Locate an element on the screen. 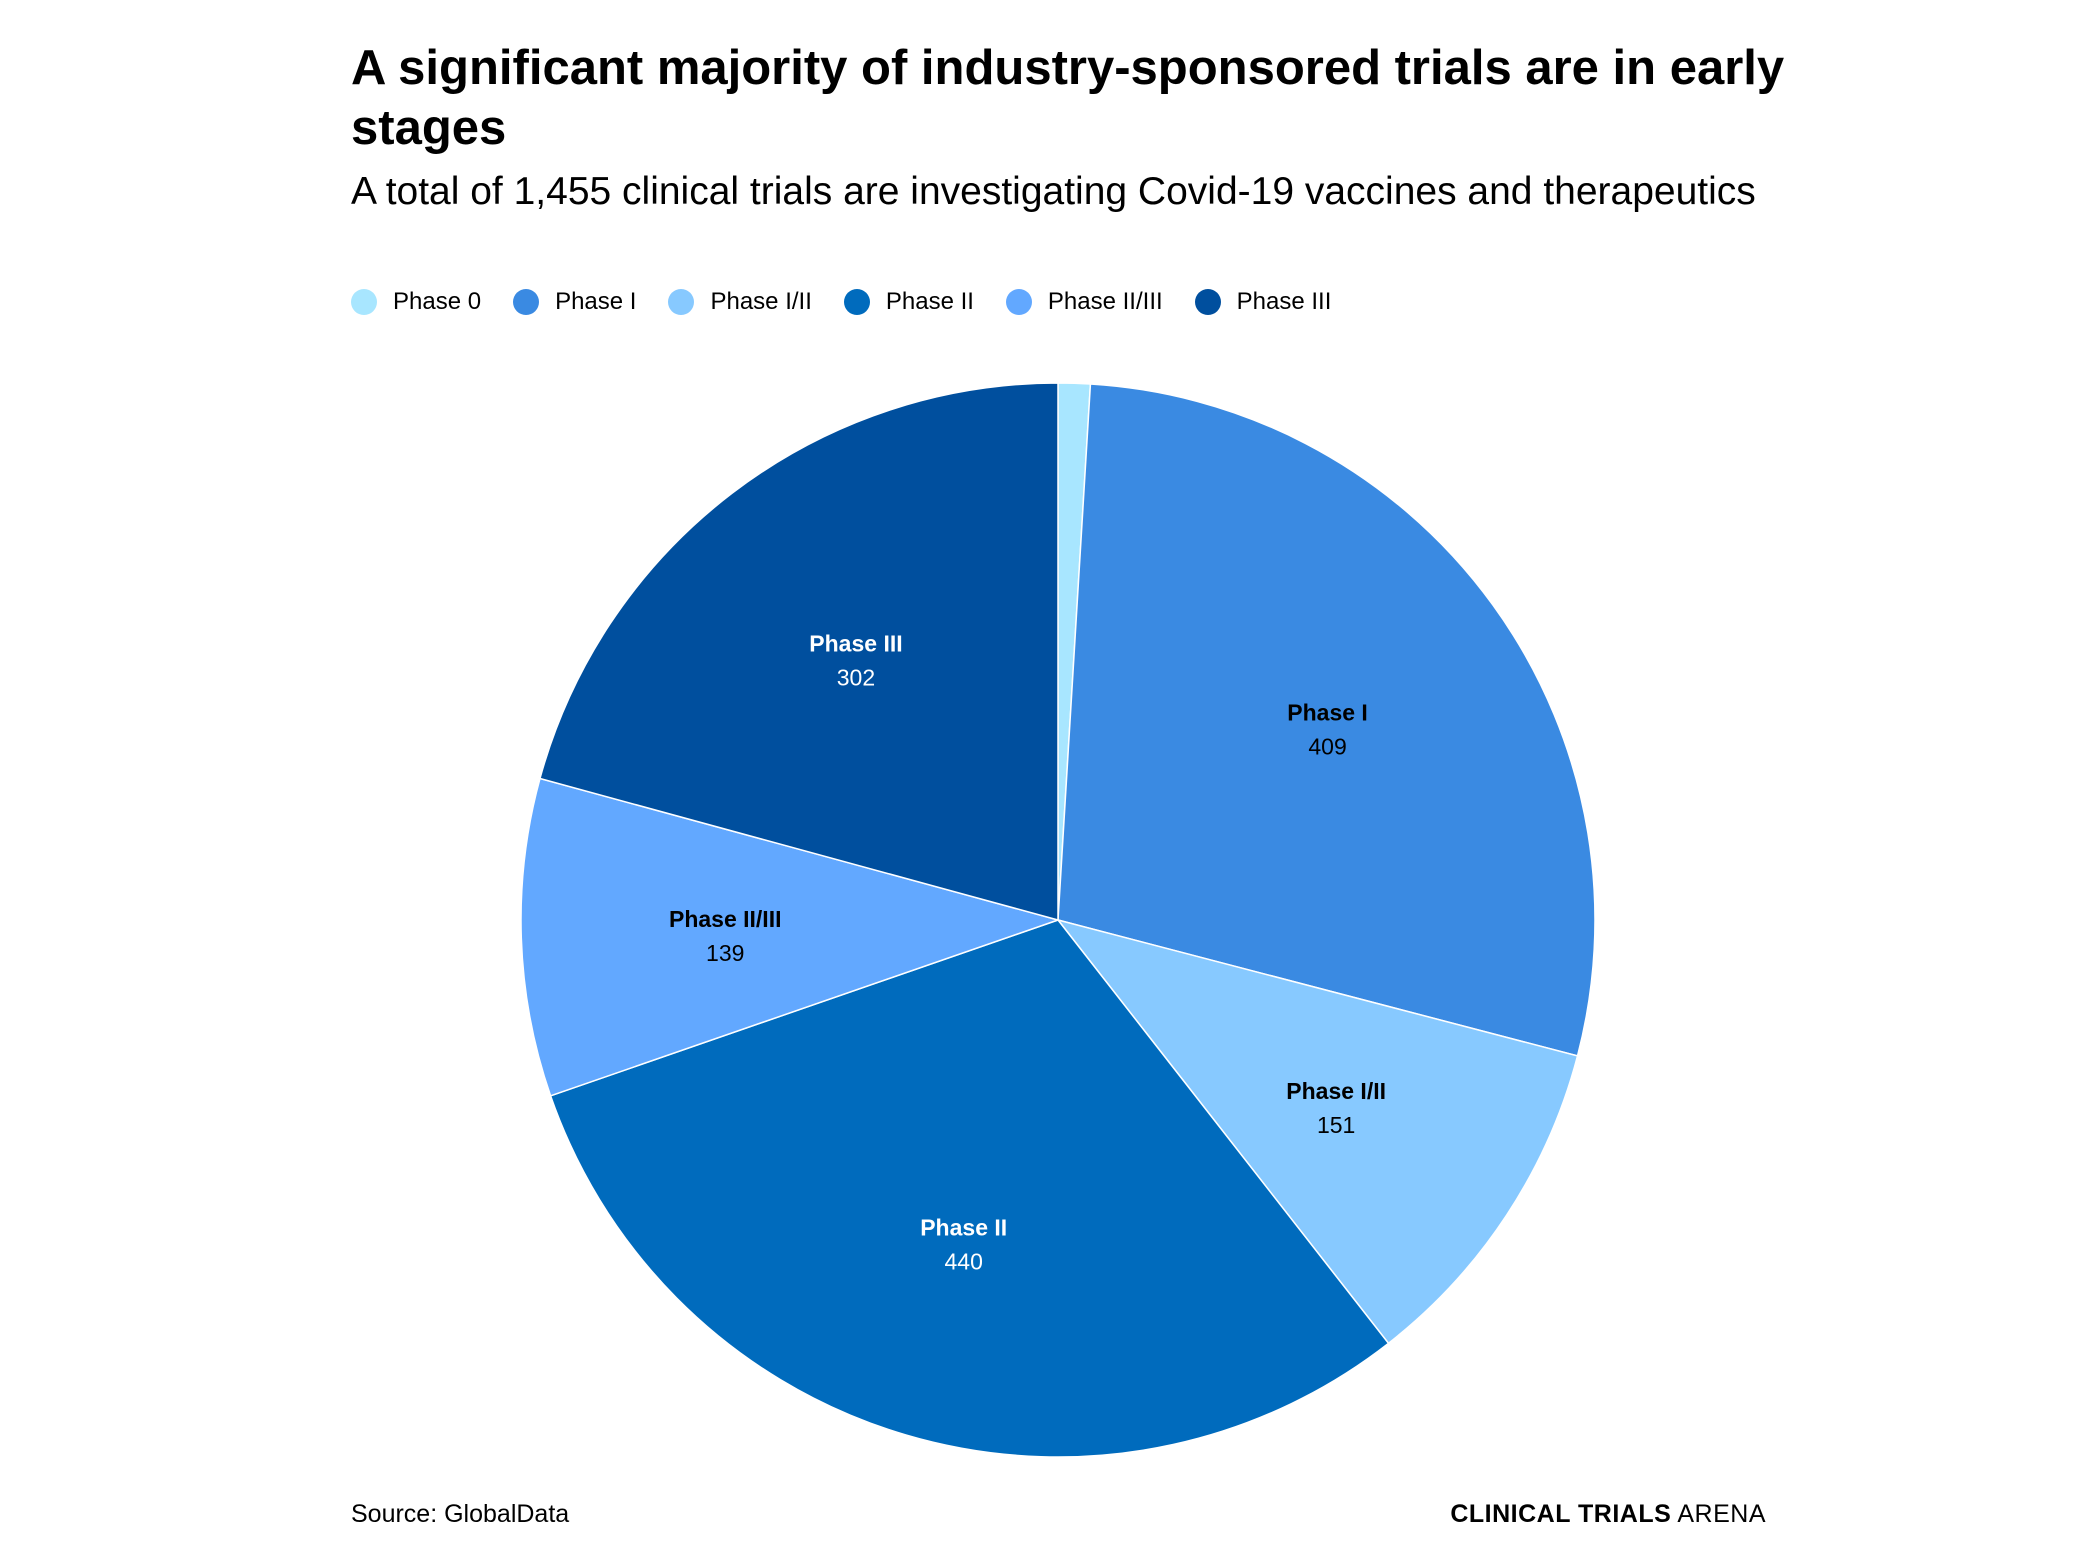  slice-value: 139 is located at coordinates (725, 953).